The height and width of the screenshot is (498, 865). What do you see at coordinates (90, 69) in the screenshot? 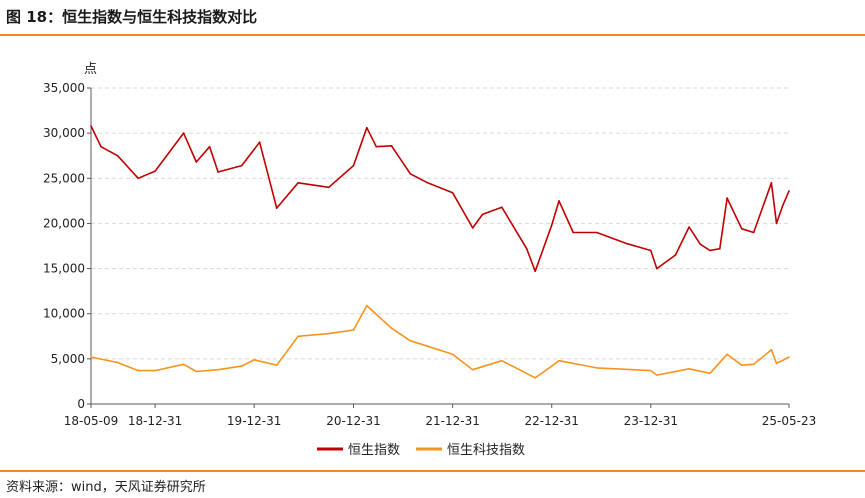
I see `y-axis-unit-label: 点` at bounding box center [90, 69].